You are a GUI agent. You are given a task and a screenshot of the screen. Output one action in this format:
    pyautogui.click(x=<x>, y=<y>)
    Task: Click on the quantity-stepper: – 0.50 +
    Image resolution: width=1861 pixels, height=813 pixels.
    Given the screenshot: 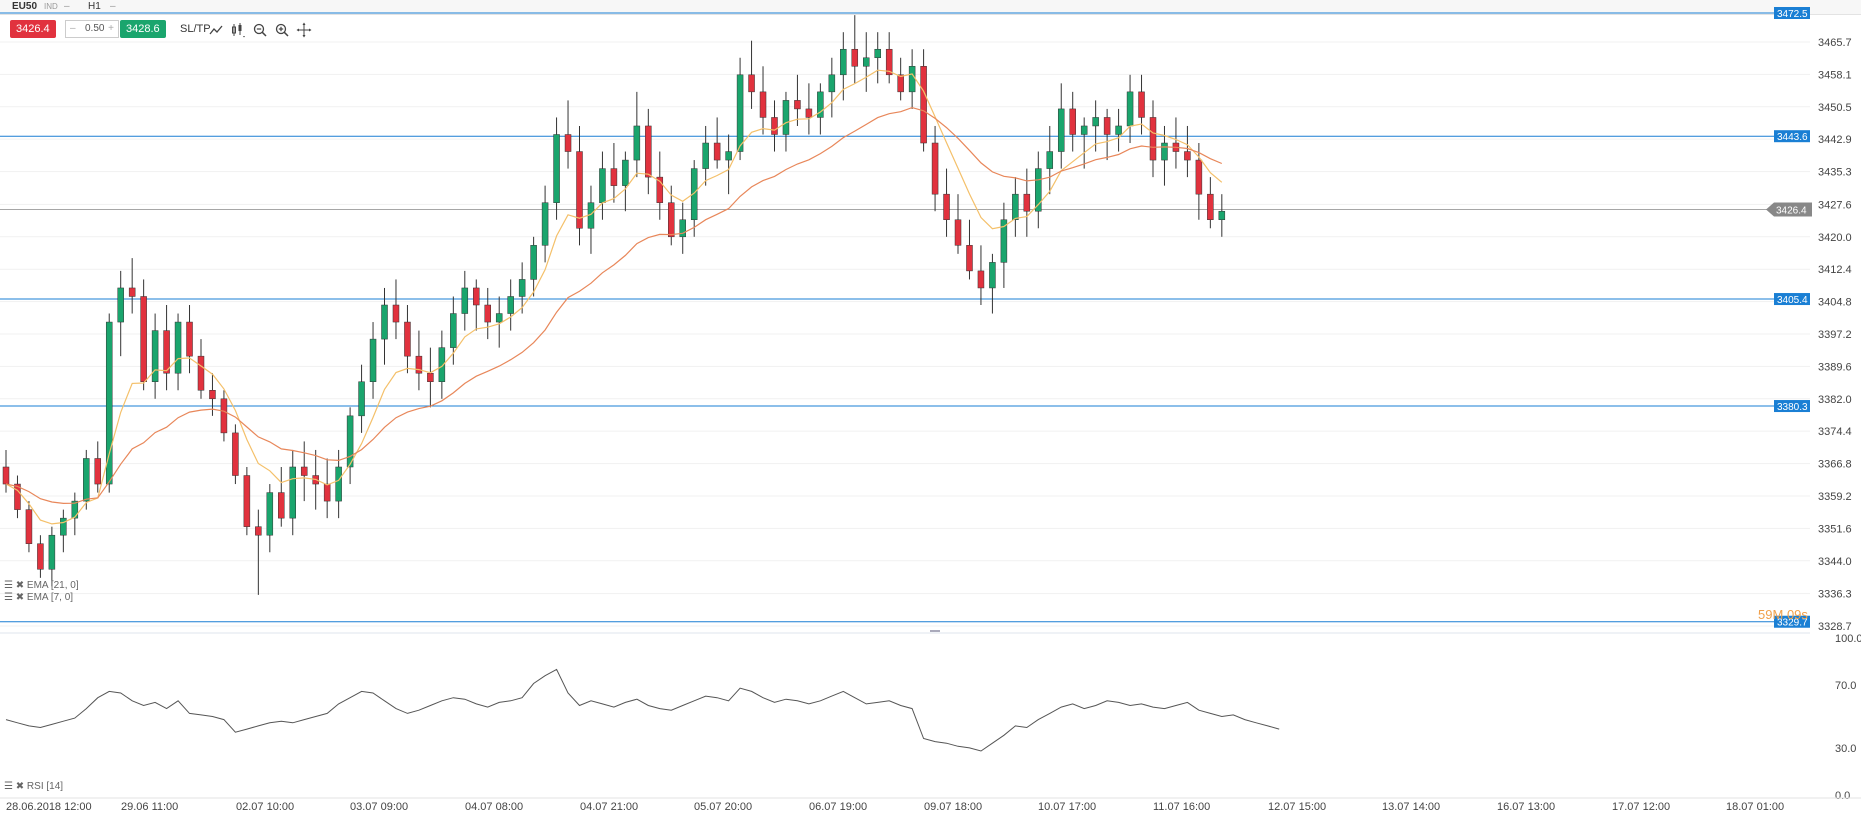 What is the action you would take?
    pyautogui.click(x=92, y=29)
    